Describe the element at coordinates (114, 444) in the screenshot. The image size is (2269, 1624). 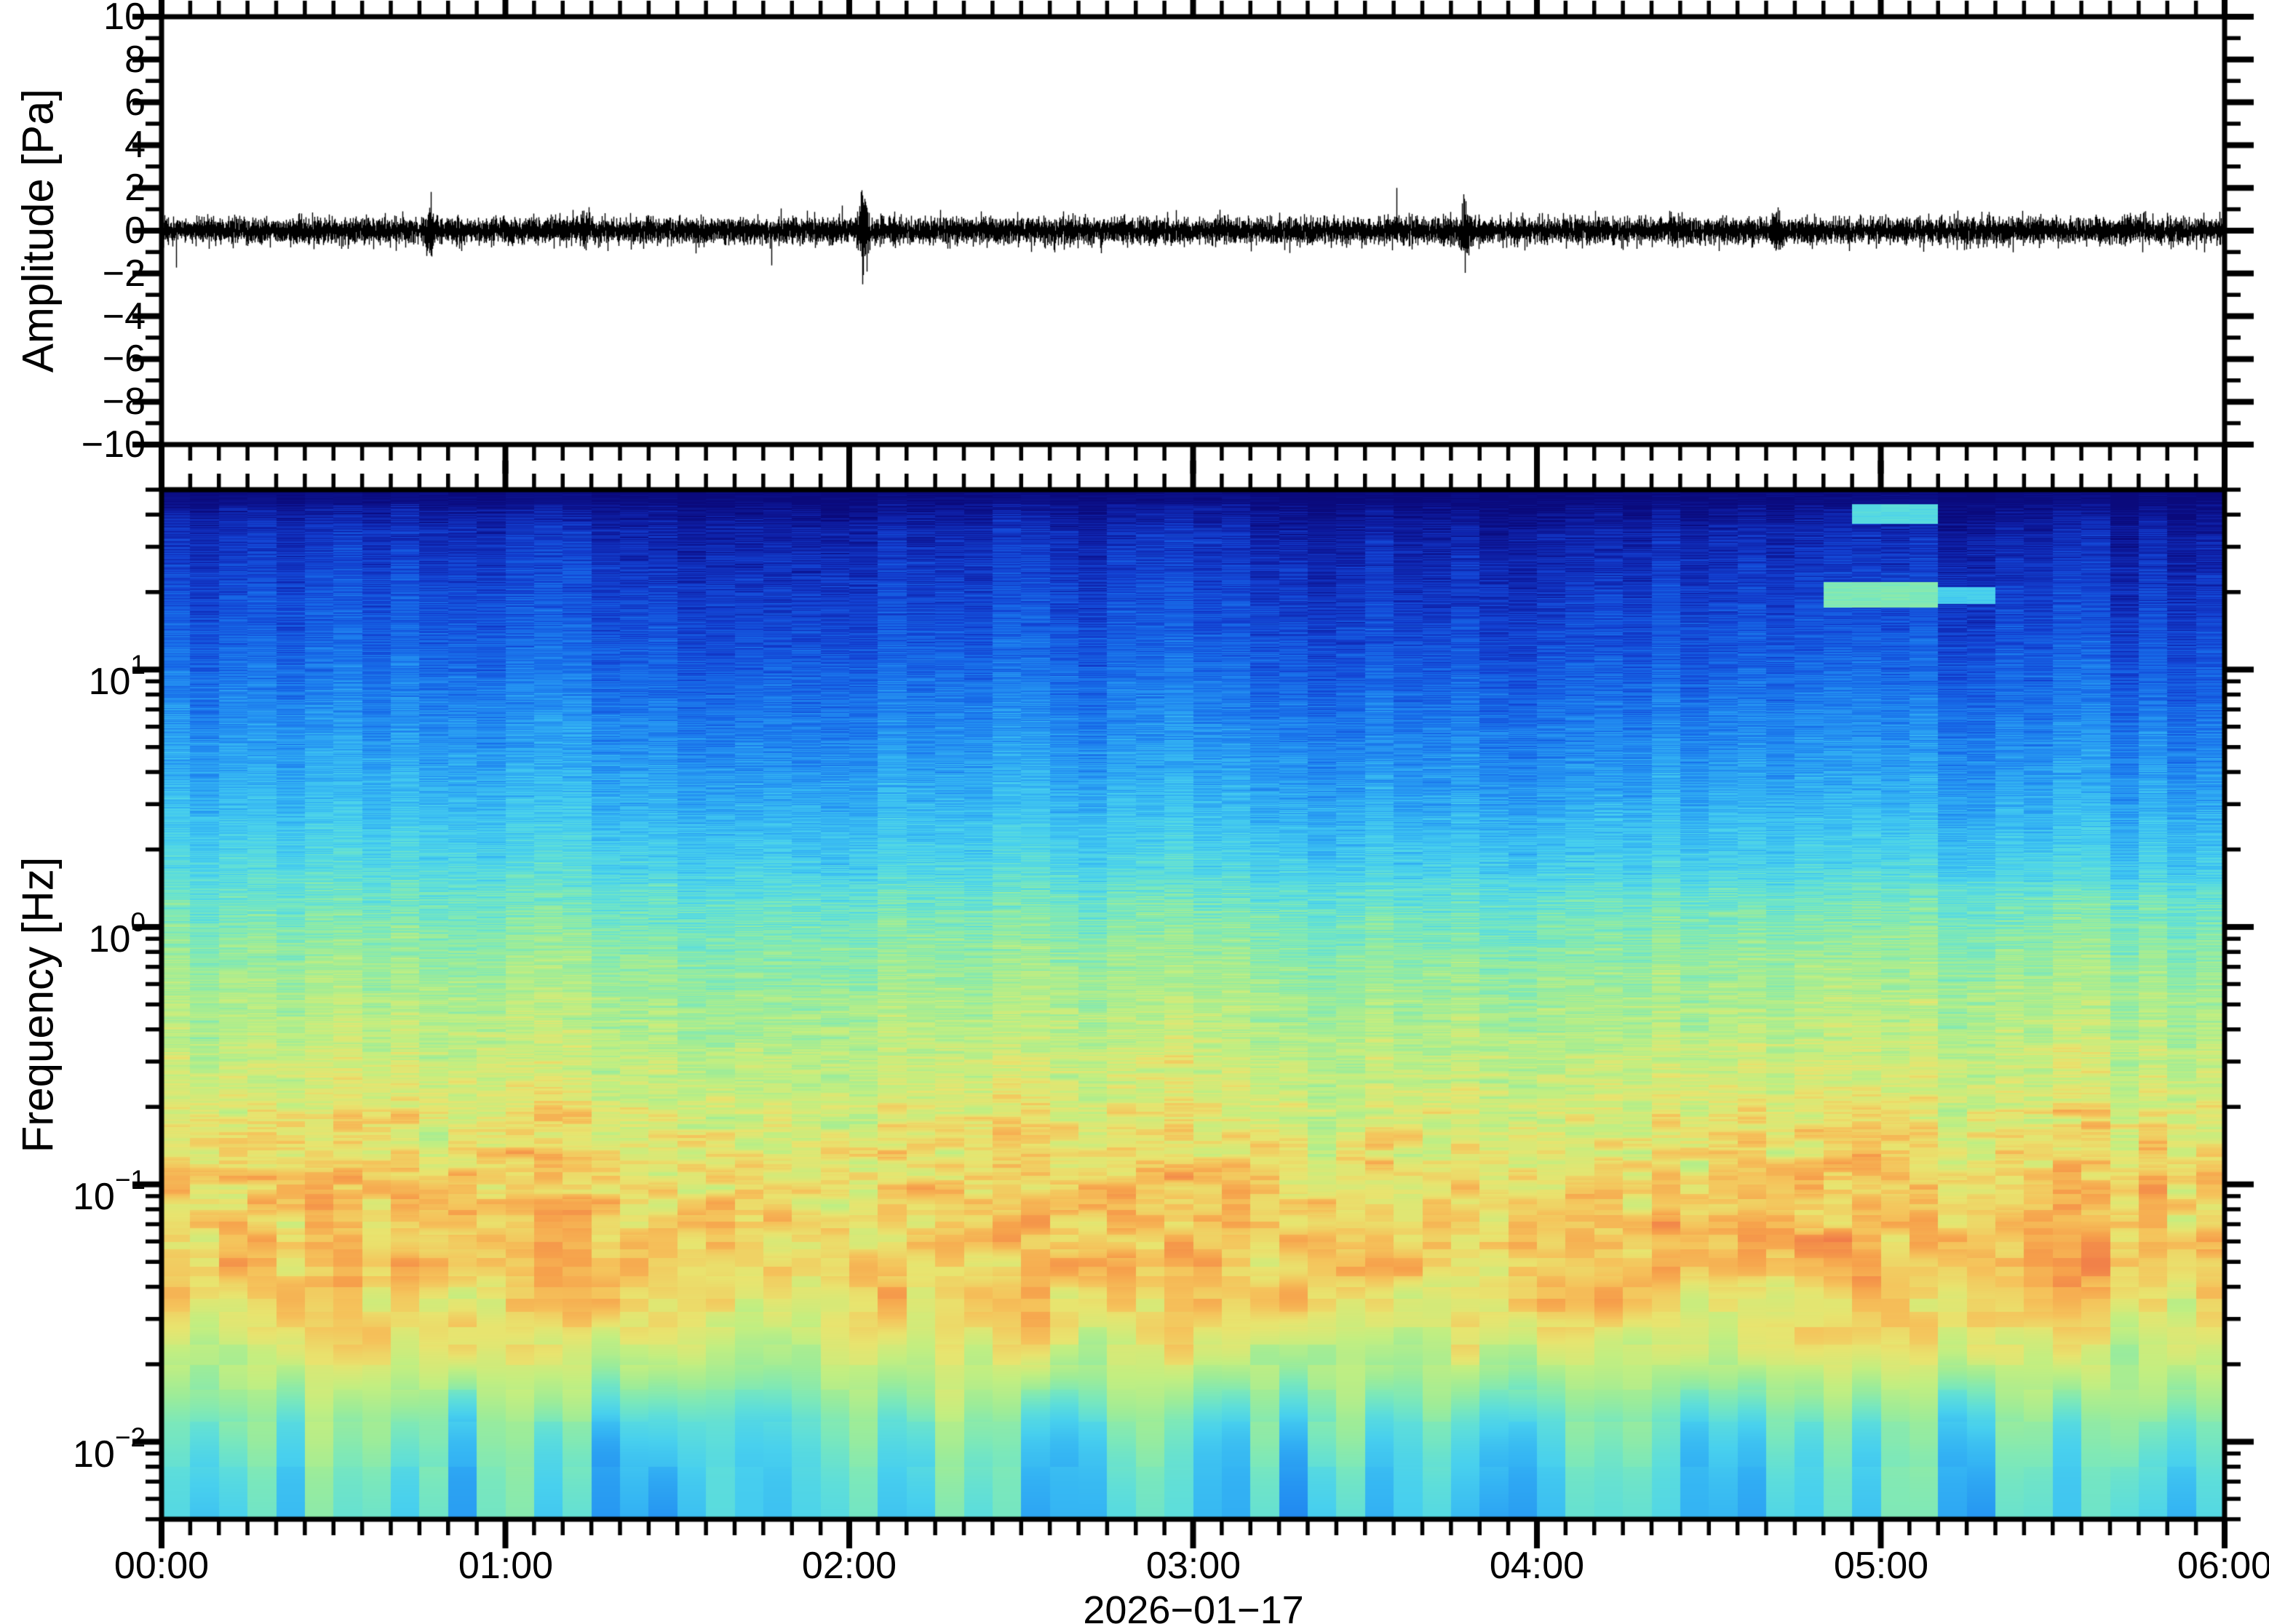
I see `y-tick-label: −10` at that location.